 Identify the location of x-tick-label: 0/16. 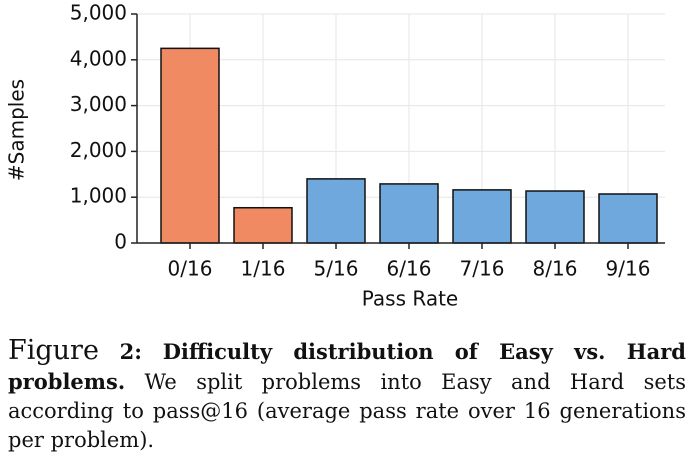
(190, 269).